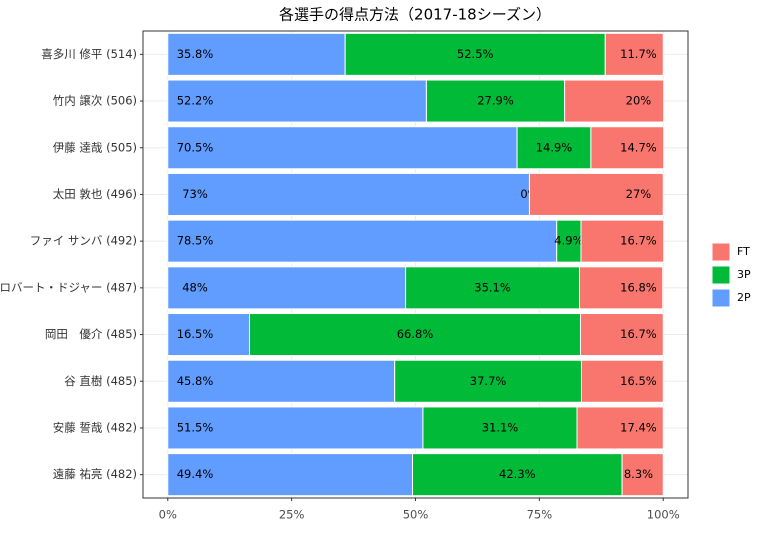 This screenshot has width=768, height=550. Describe the element at coordinates (195, 241) in the screenshot. I see `data-label: 78.5%` at that location.